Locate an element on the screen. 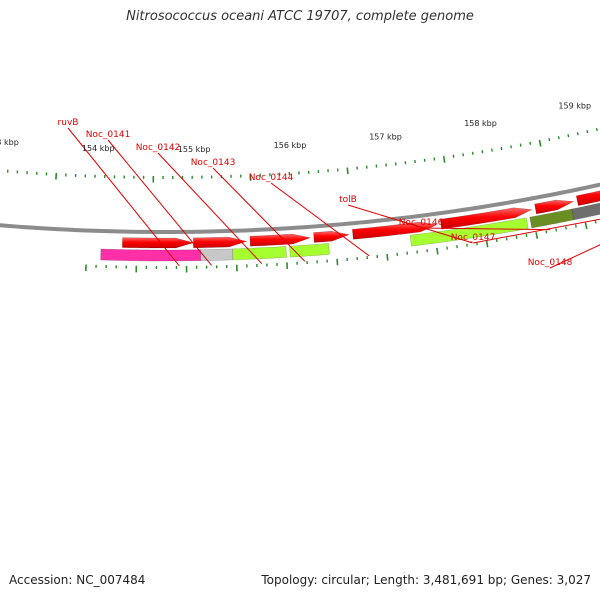 This screenshot has width=600, height=600. gene-label: Noc_0148 is located at coordinates (550, 263).